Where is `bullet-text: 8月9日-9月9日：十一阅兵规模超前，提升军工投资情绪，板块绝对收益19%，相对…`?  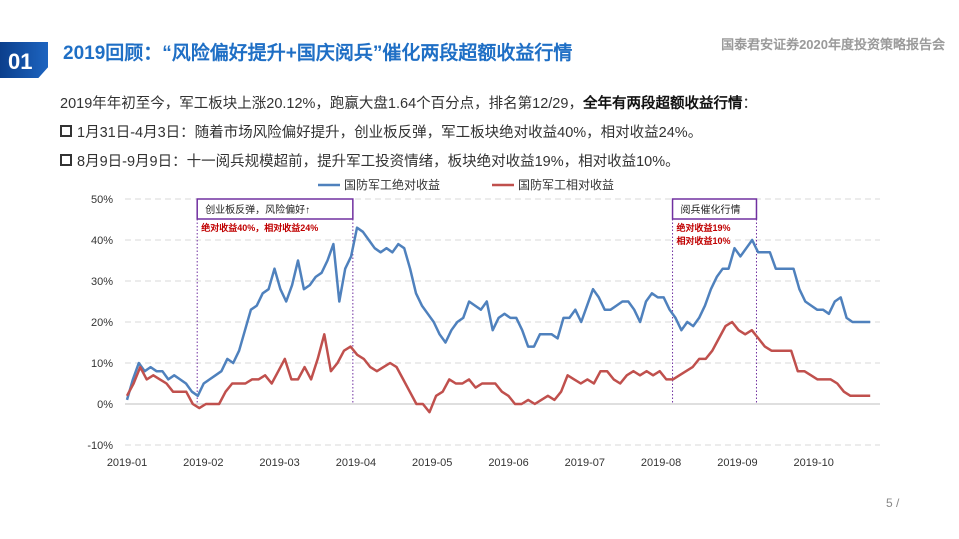
bullet-text: 8月9日-9月9日：十一阅兵规模超前，提升军工投资情绪，板块绝对收益19%，相对… is located at coordinates (378, 162).